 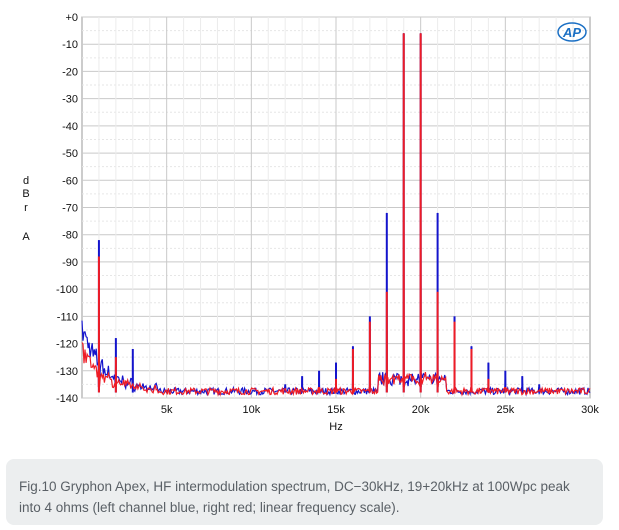 I want to click on y-tick-label: -80, so click(x=70, y=236).